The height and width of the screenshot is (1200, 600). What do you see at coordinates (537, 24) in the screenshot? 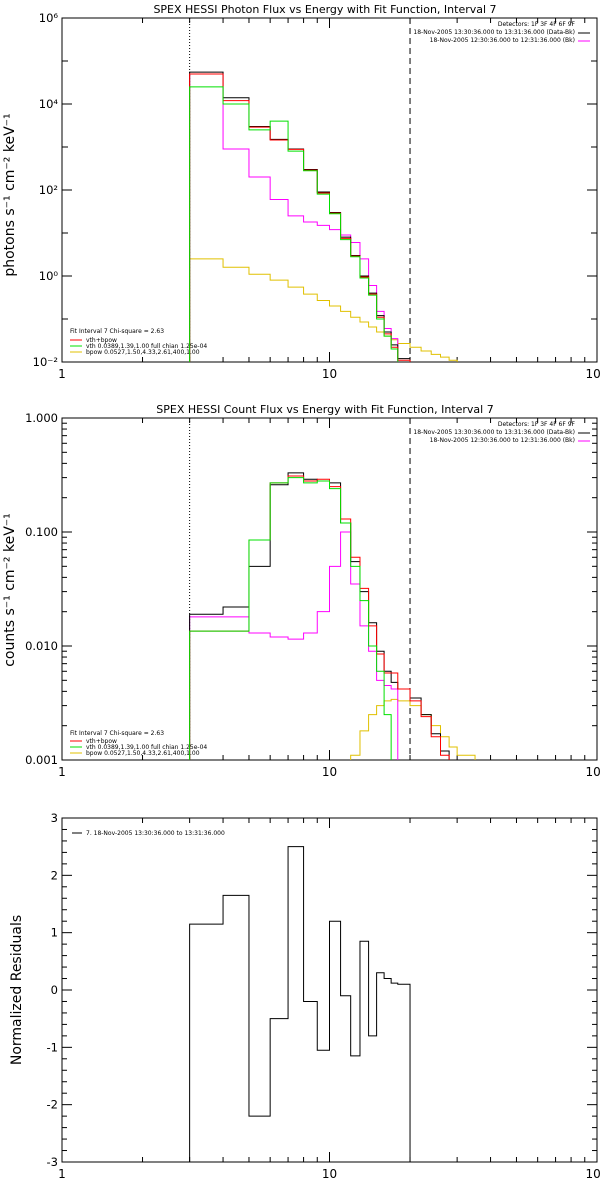
I see `photon-legend-detectors: Detectors: 1F 3F 4F 6F 9F` at bounding box center [537, 24].